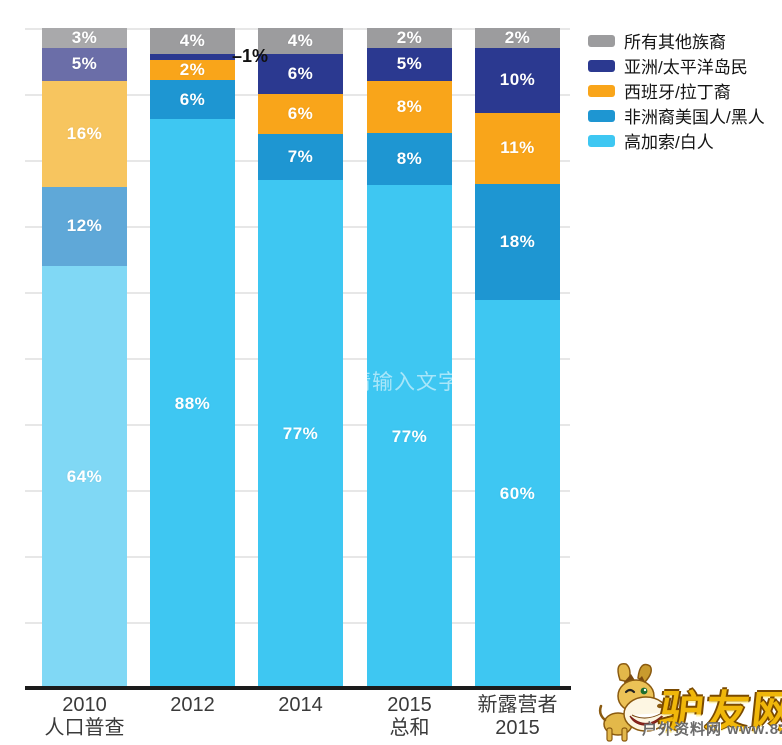  I want to click on site-logo: 驴友网 户外资料网 www.8264.c, so click(690, 696).